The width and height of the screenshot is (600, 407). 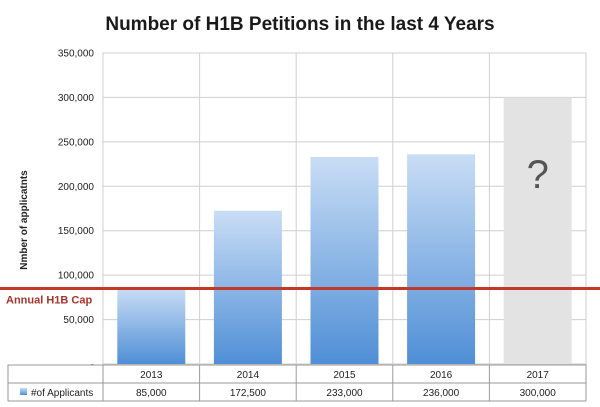 What do you see at coordinates (441, 393) in the screenshot?
I see `table-value: 236,000` at bounding box center [441, 393].